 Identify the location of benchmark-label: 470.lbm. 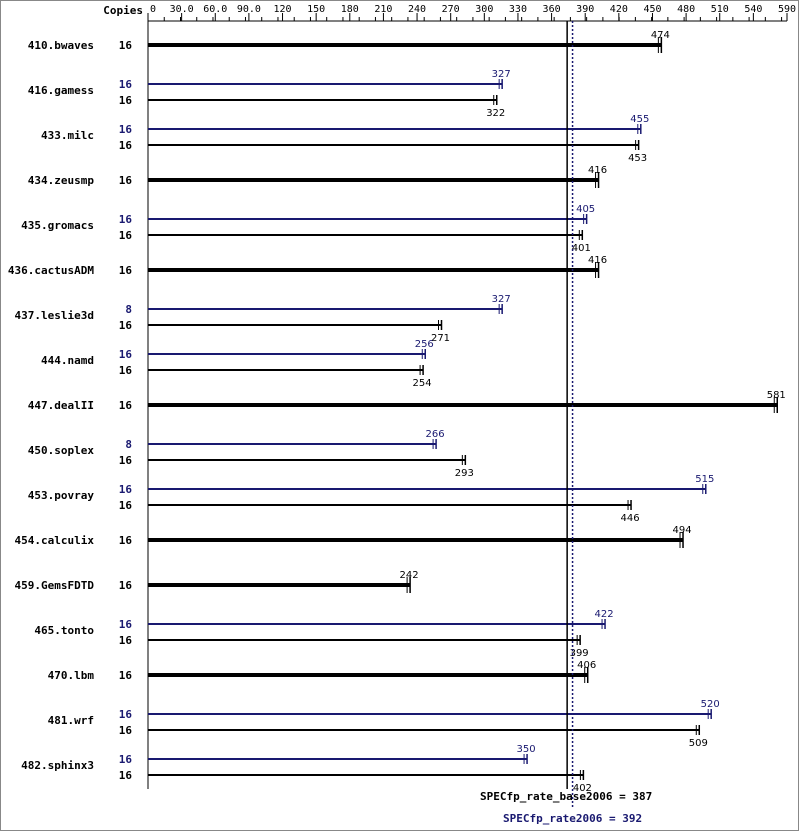
(71, 675).